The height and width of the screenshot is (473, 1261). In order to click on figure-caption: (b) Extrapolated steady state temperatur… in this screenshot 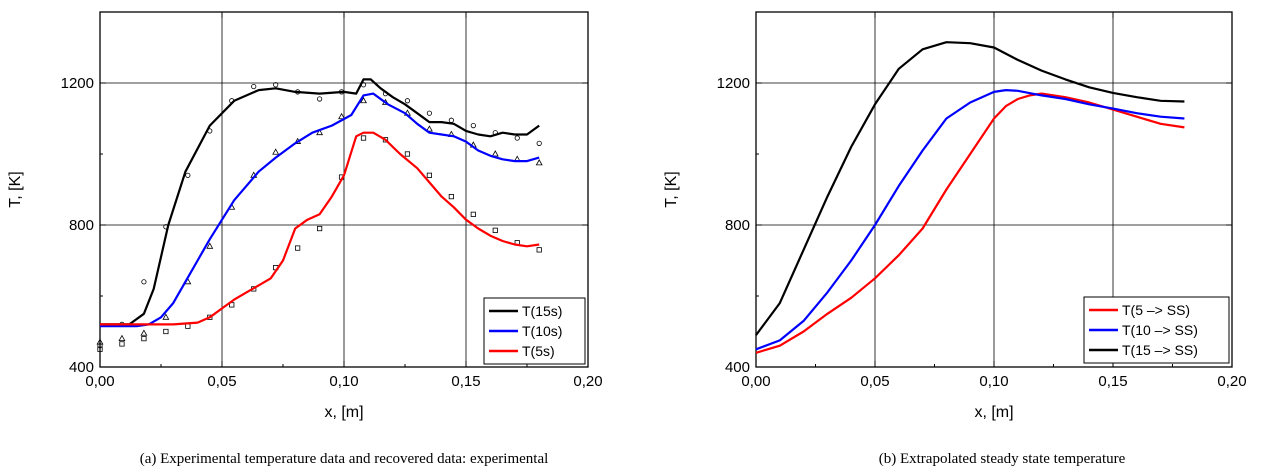, I will do `click(1002, 459)`.